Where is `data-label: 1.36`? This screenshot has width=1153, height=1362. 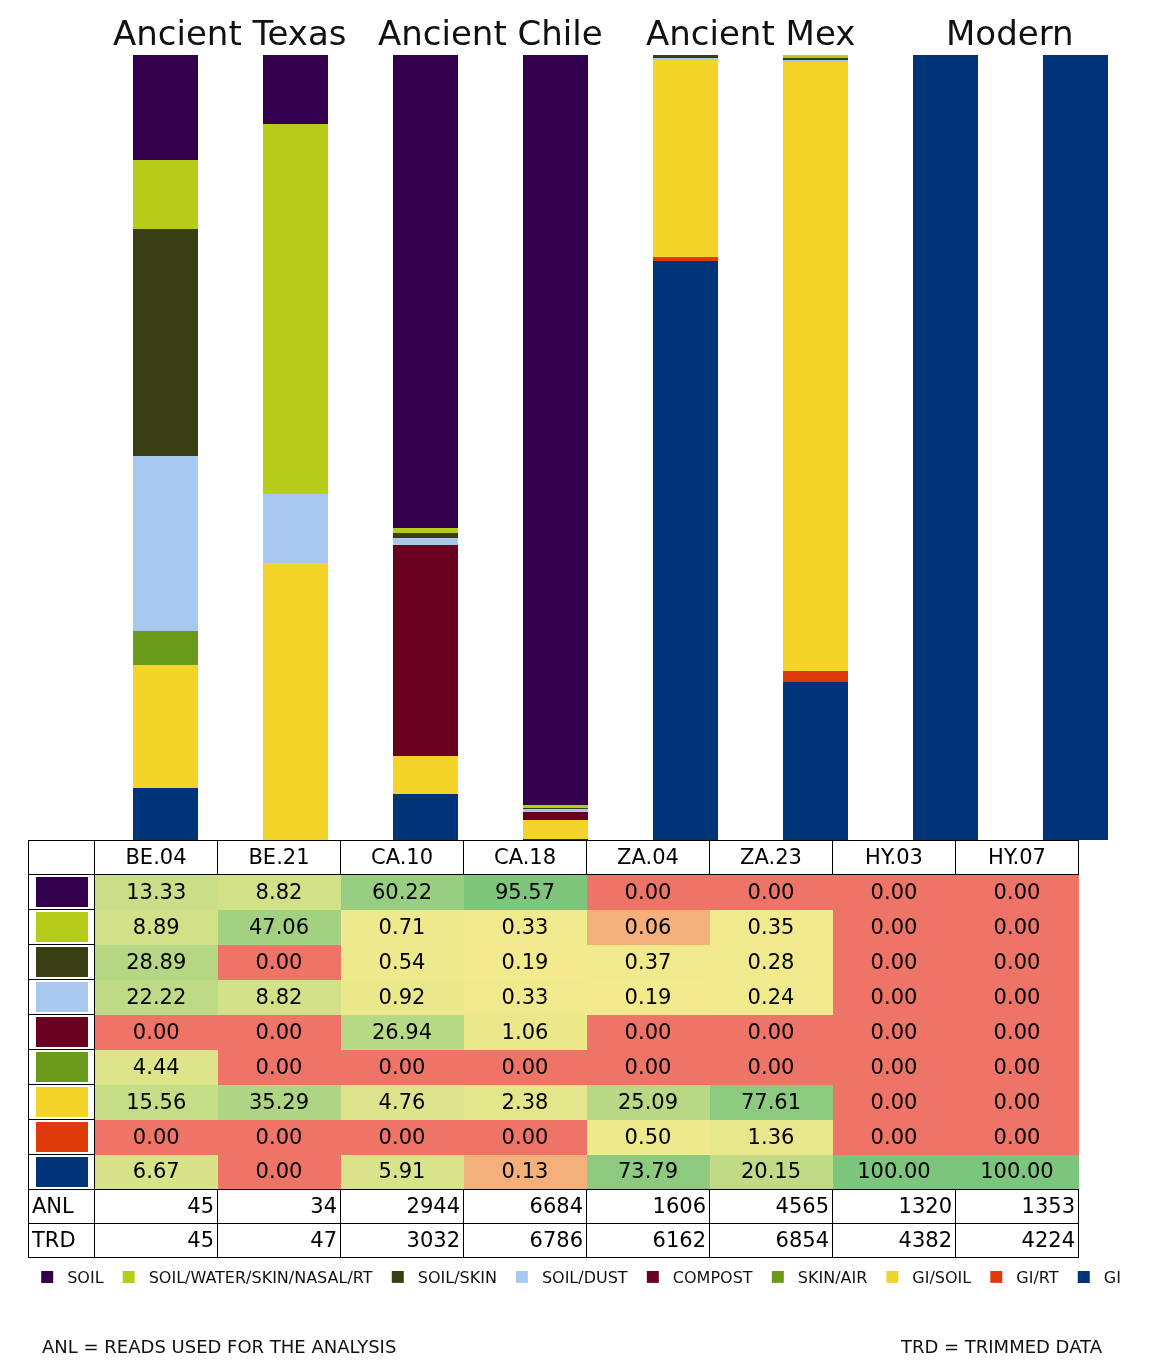
data-label: 1.36 is located at coordinates (771, 1137).